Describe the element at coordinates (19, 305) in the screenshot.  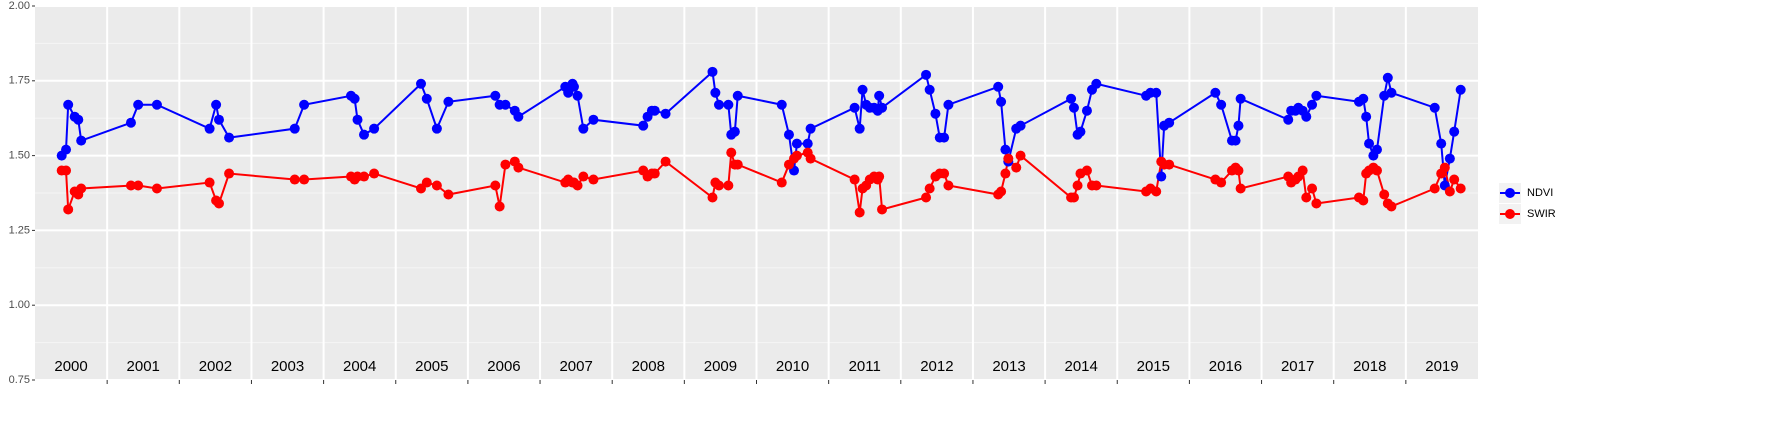
I see `y-tick-label: 1.00` at that location.